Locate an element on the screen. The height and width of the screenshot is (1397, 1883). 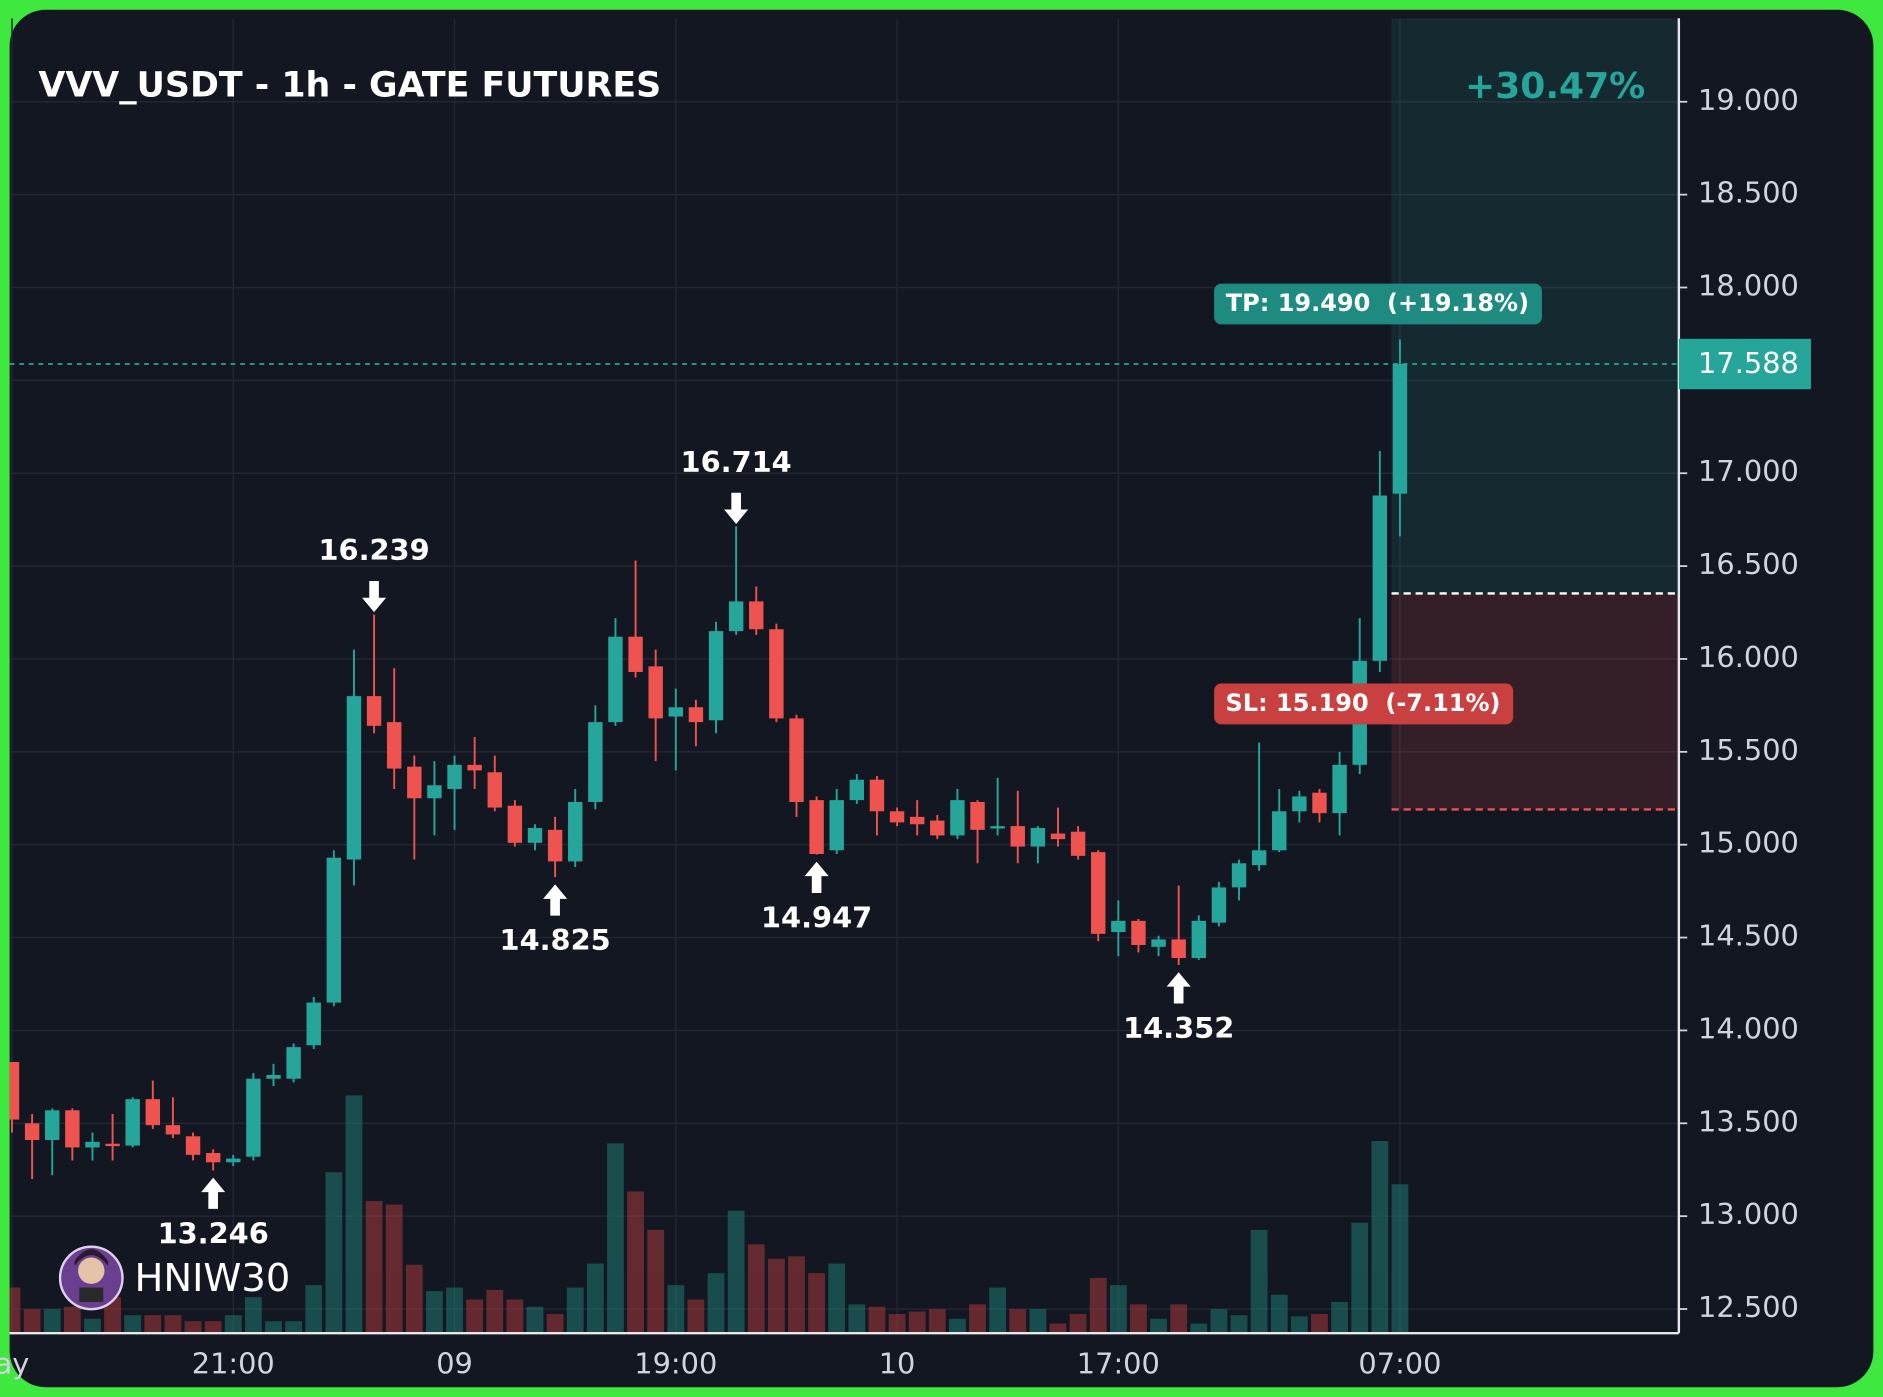
watermark-avatar is located at coordinates (91, 1278).